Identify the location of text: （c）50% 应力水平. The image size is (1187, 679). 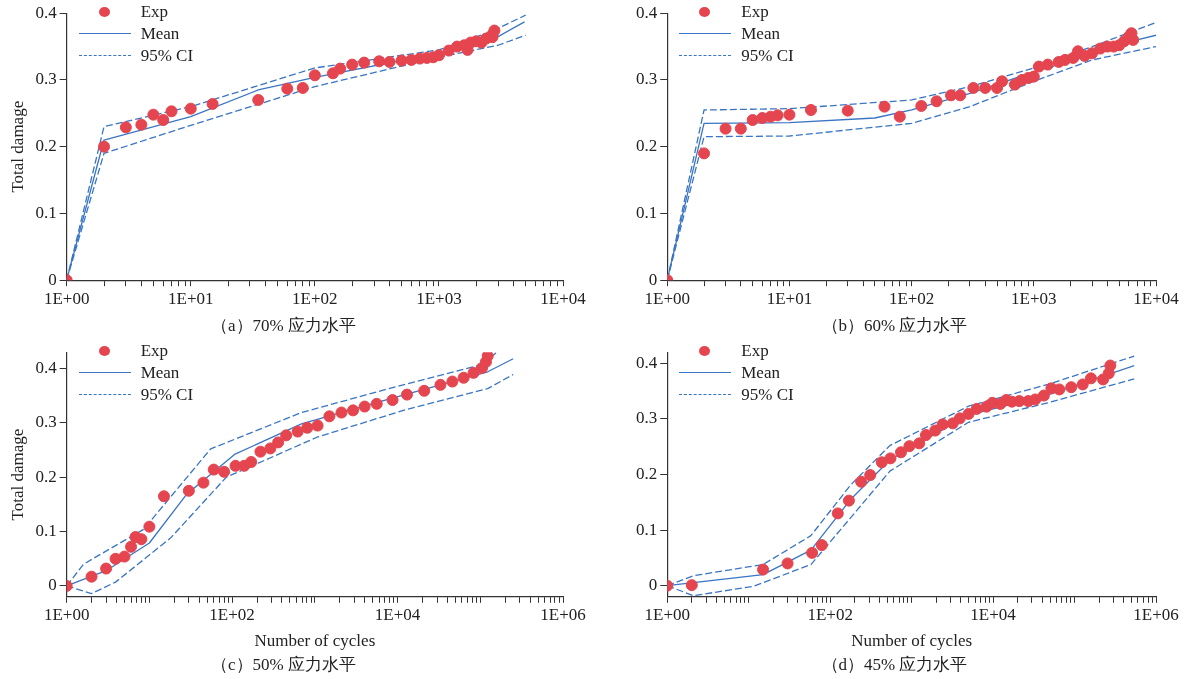
(283, 665).